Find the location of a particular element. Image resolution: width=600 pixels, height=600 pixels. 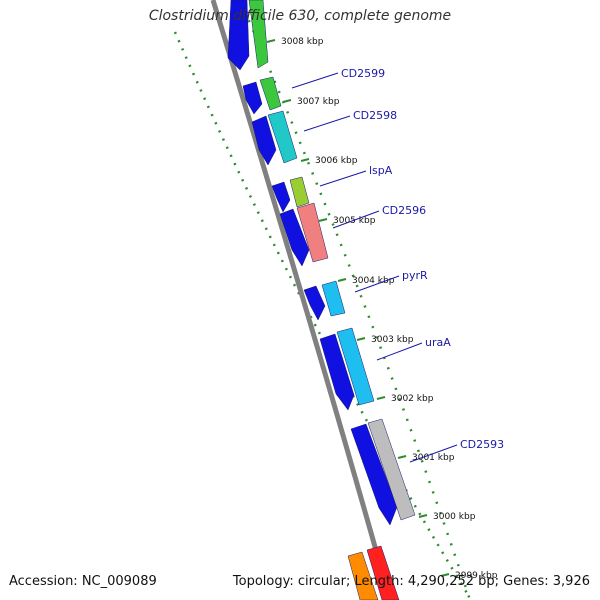

ruler-label: 3002 kbp is located at coordinates (412, 399).